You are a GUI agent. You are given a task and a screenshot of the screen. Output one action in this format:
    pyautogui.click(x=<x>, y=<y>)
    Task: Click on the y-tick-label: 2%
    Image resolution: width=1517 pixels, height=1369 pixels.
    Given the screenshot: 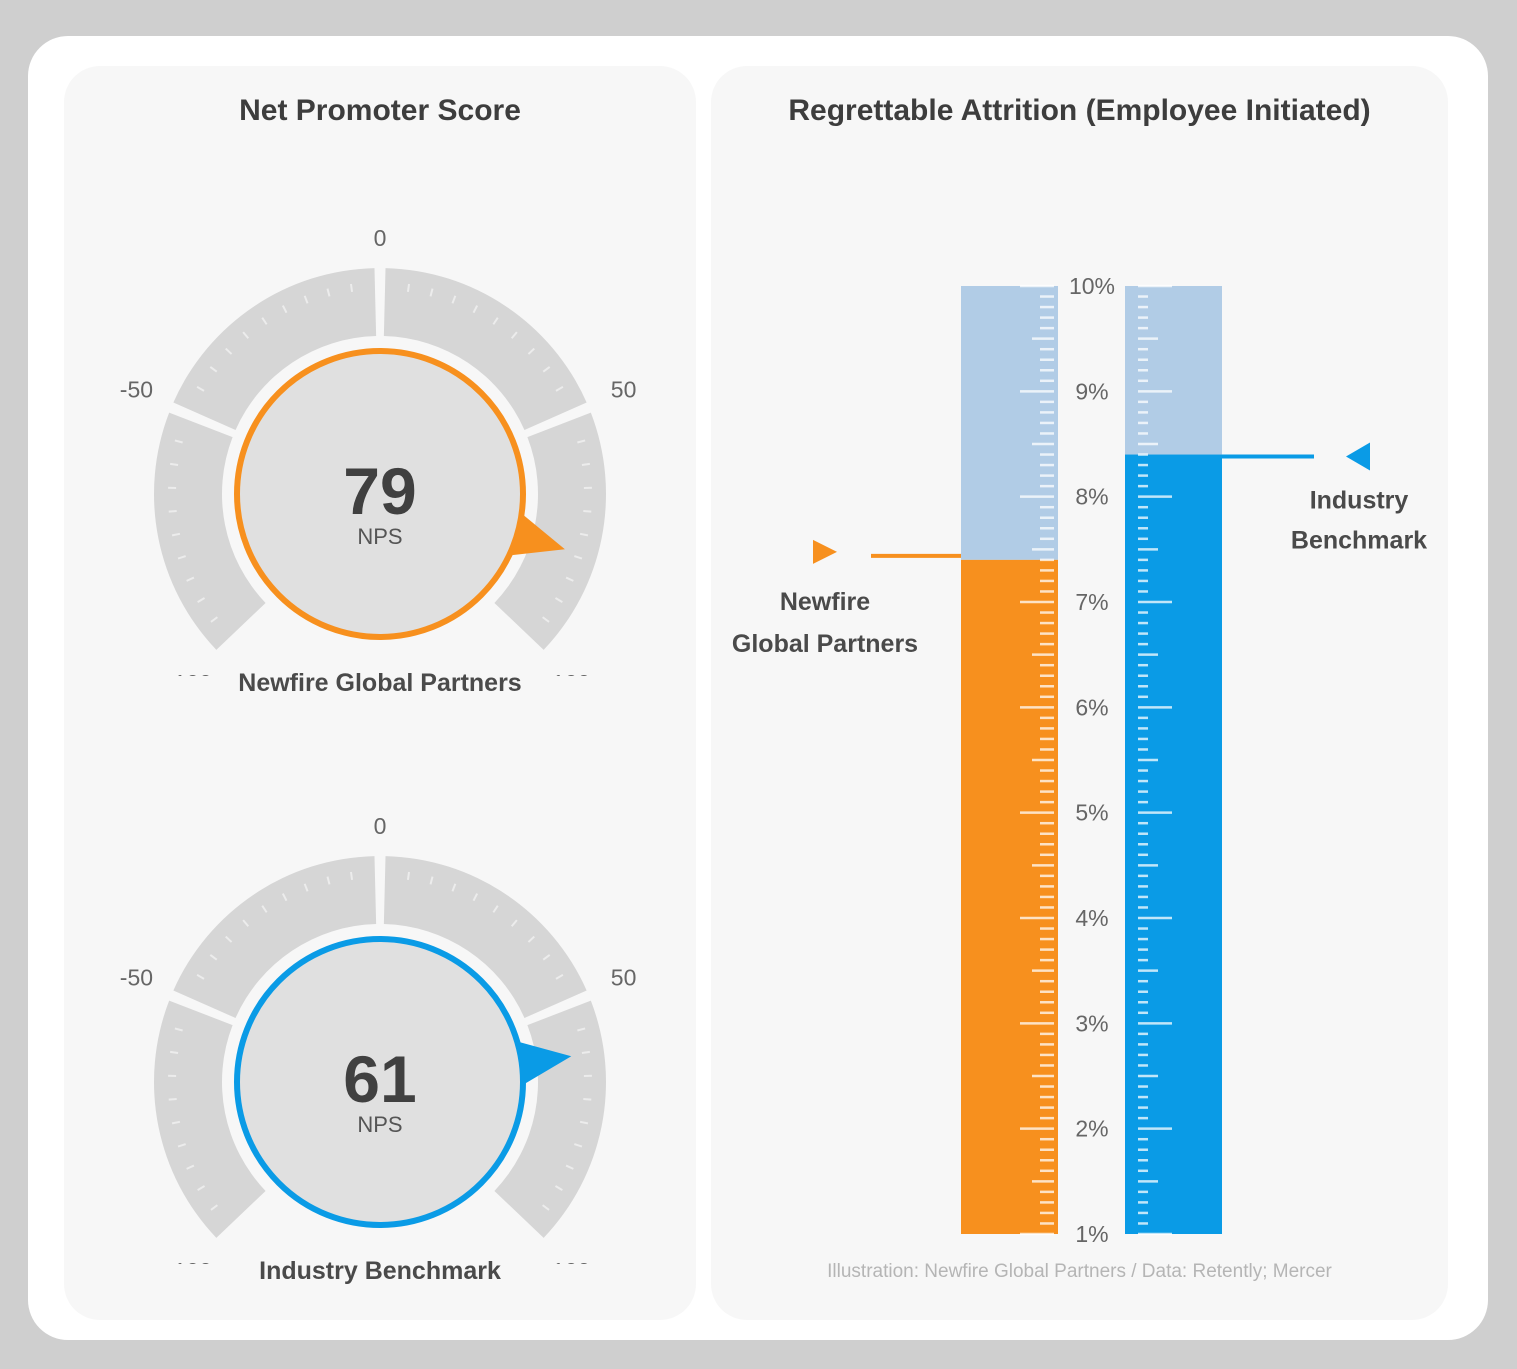 What is the action you would take?
    pyautogui.click(x=1091, y=1129)
    